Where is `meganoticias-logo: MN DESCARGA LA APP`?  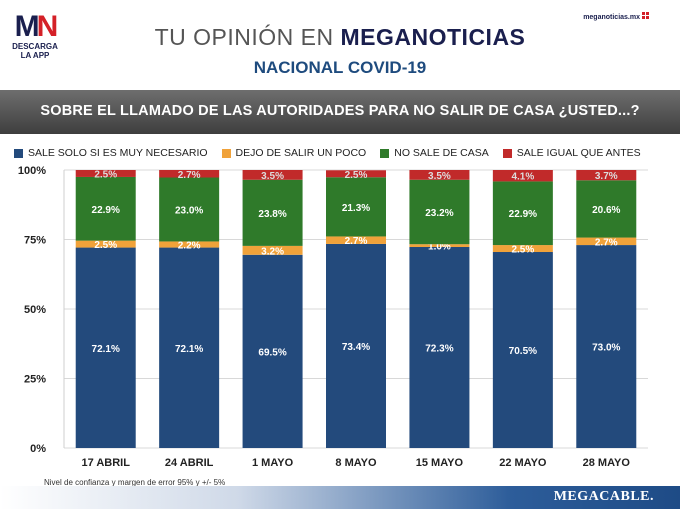 meganoticias-logo: MN DESCARGA LA APP is located at coordinates (35, 35).